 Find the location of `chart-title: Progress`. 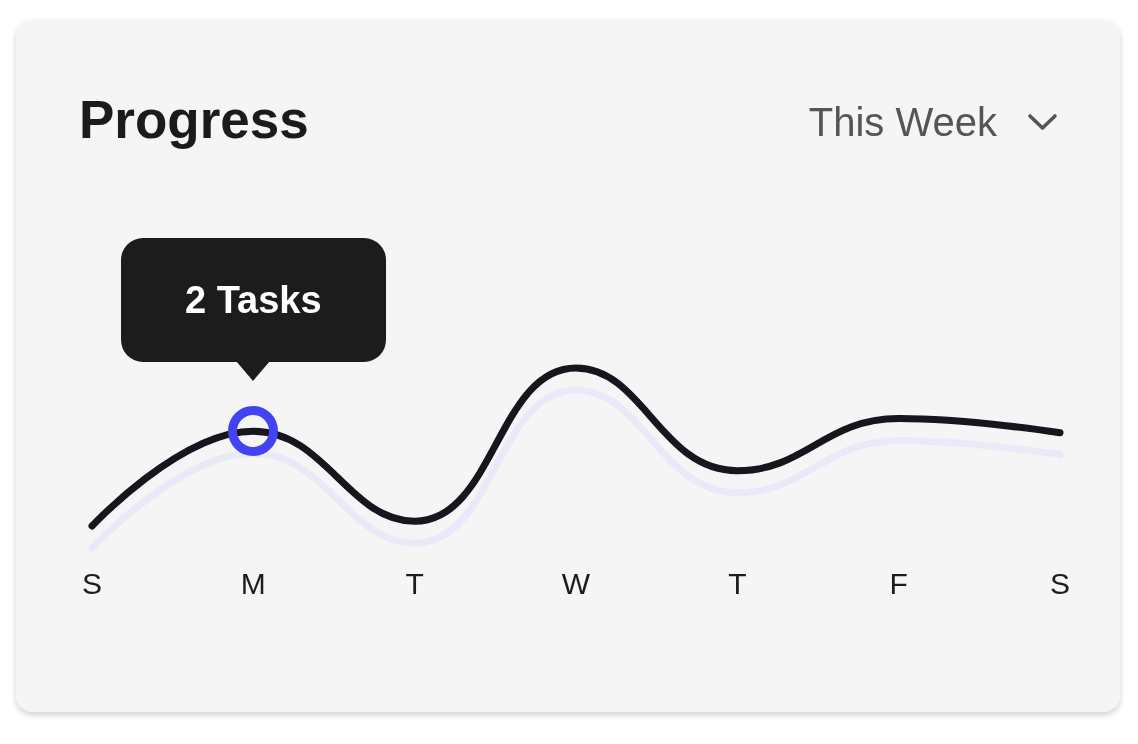

chart-title: Progress is located at coordinates (194, 119).